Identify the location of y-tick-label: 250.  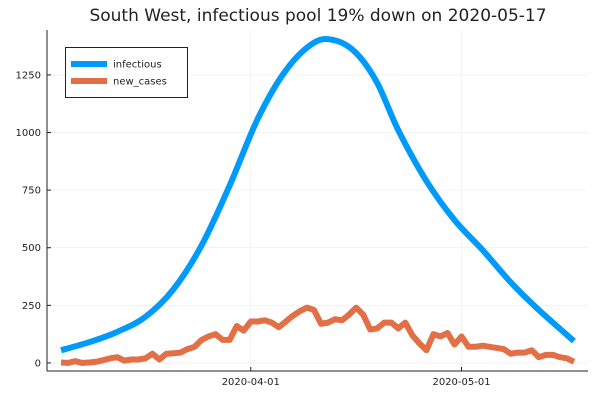
(31, 306).